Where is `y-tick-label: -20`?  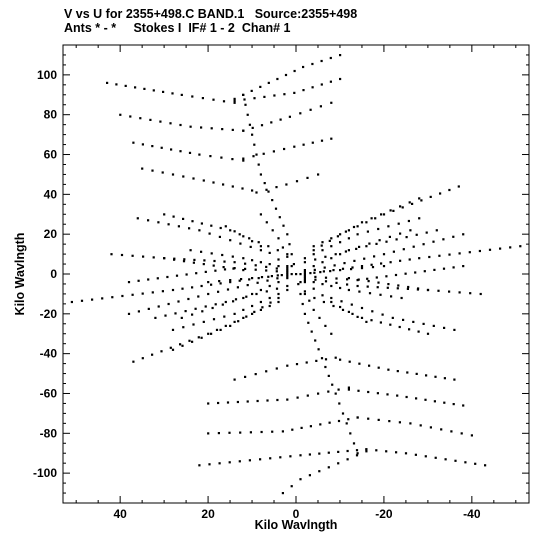
y-tick-label: -20 is located at coordinates (49, 314).